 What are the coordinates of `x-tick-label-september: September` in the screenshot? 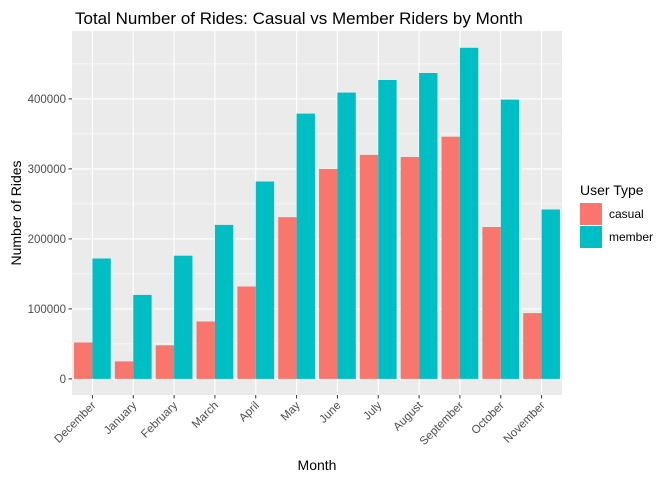 It's located at (442, 424).